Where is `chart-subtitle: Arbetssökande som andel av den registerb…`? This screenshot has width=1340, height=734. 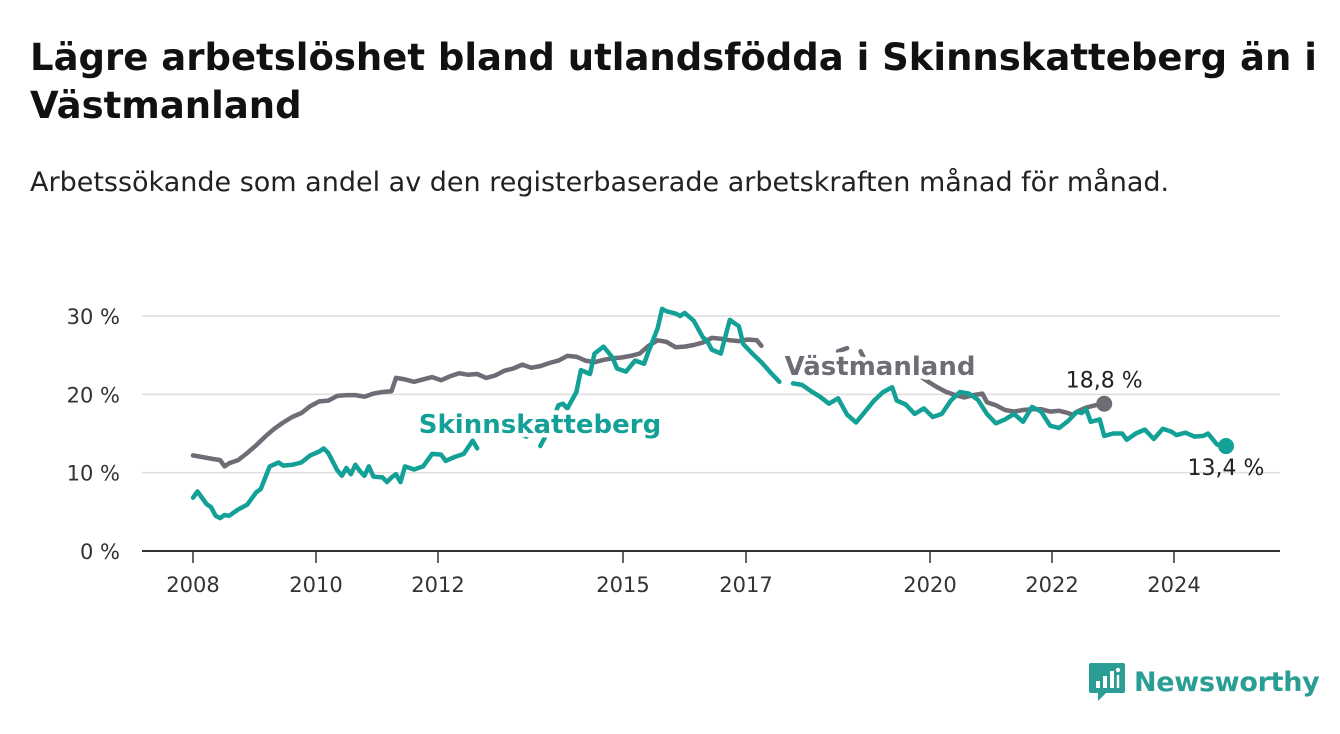 chart-subtitle: Arbetssökande som andel av den registerb… is located at coordinates (600, 182).